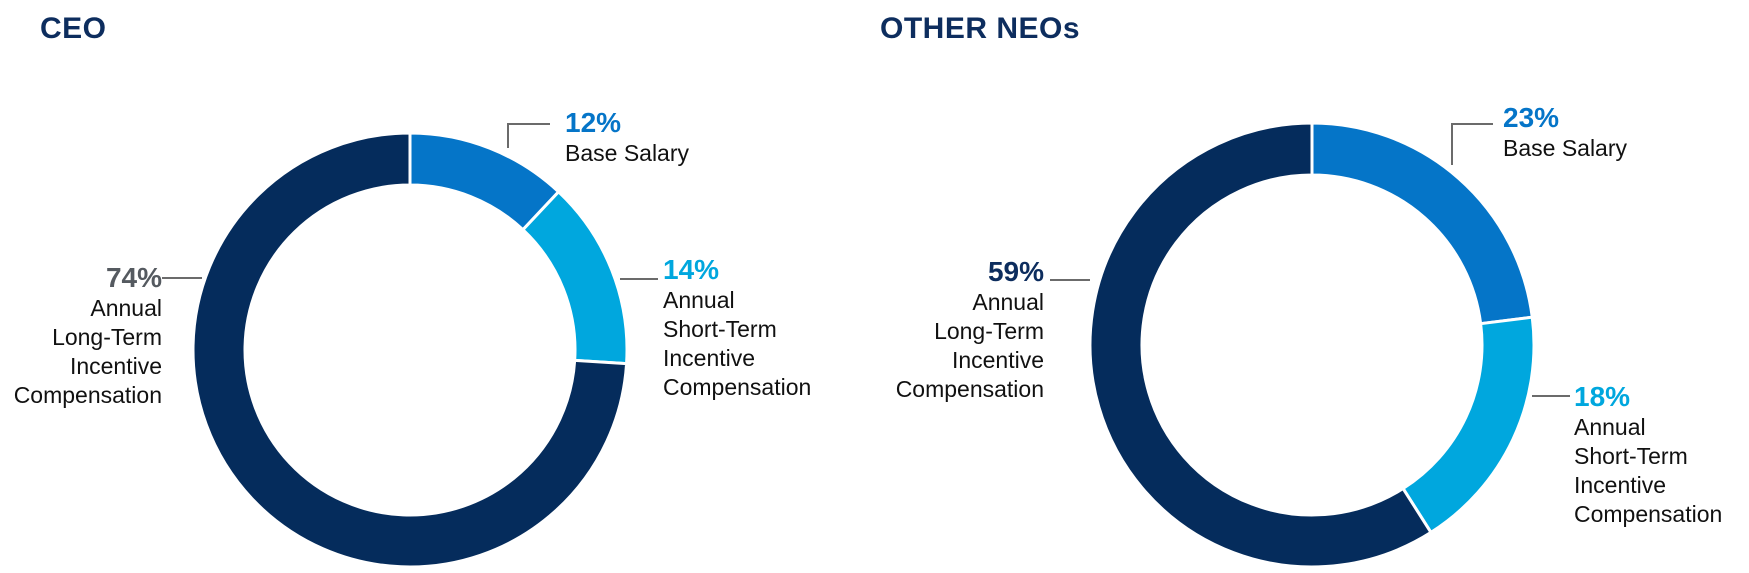  What do you see at coordinates (126, 308) in the screenshot?
I see `ceo-long-term-label-line: Annual` at bounding box center [126, 308].